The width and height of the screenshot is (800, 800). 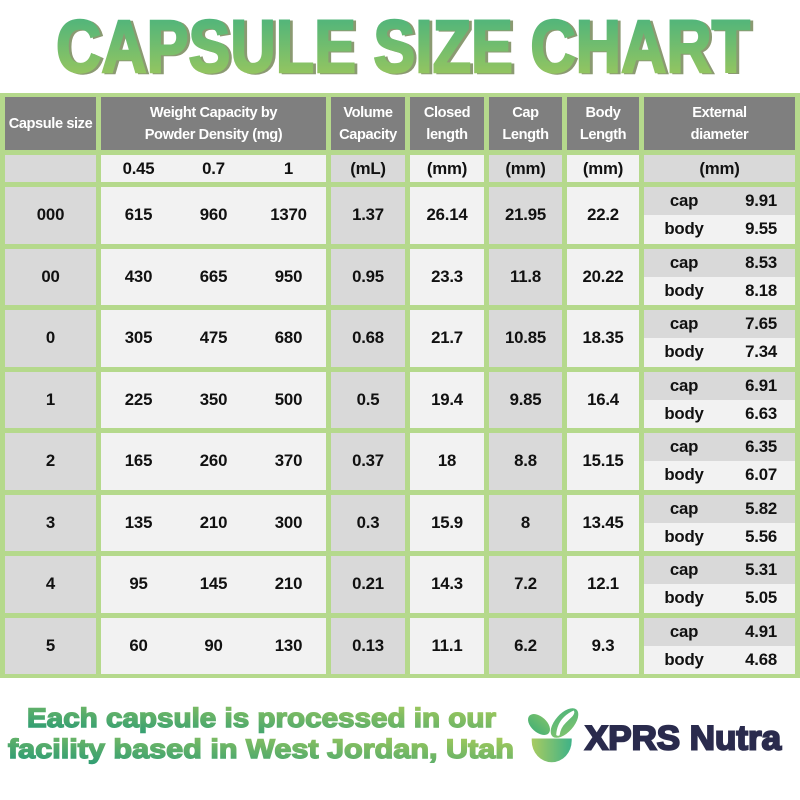 What do you see at coordinates (683, 739) in the screenshot?
I see `svg-text: XPRS Nutra` at bounding box center [683, 739].